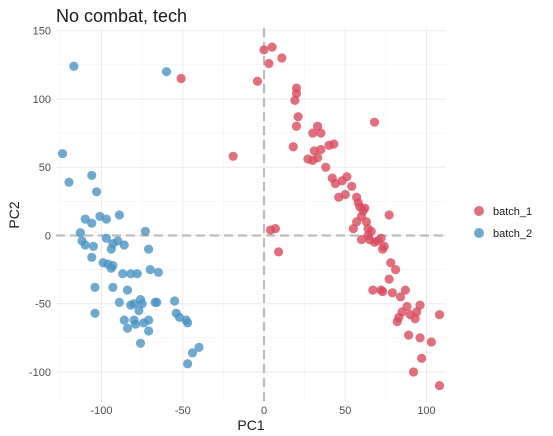 The width and height of the screenshot is (553, 436). What do you see at coordinates (512, 212) in the screenshot?
I see `legend-label-batch_1: batch_1` at bounding box center [512, 212].